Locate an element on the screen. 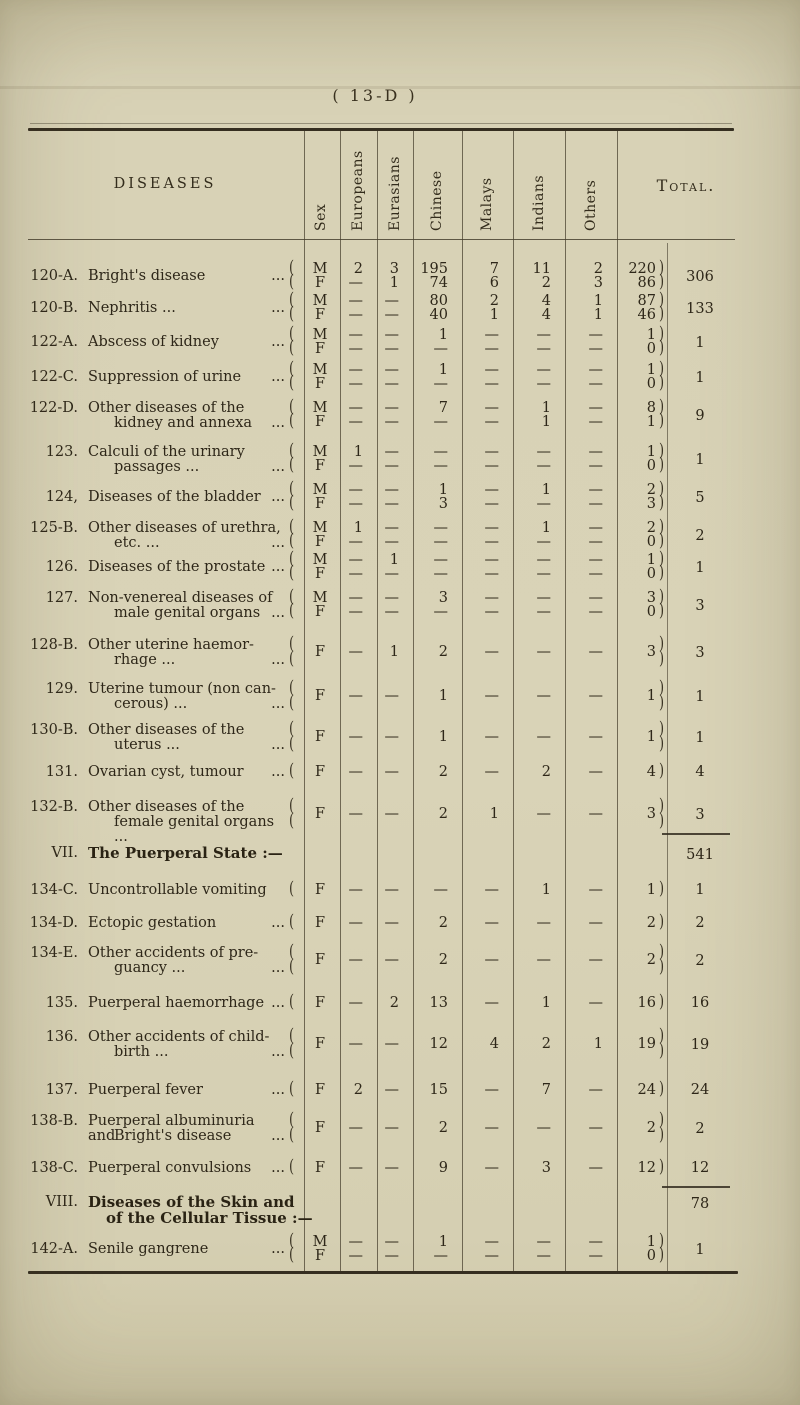 This screenshot has height=1405, width=800. sex-subtotal: 3 is located at coordinates (651, 598).